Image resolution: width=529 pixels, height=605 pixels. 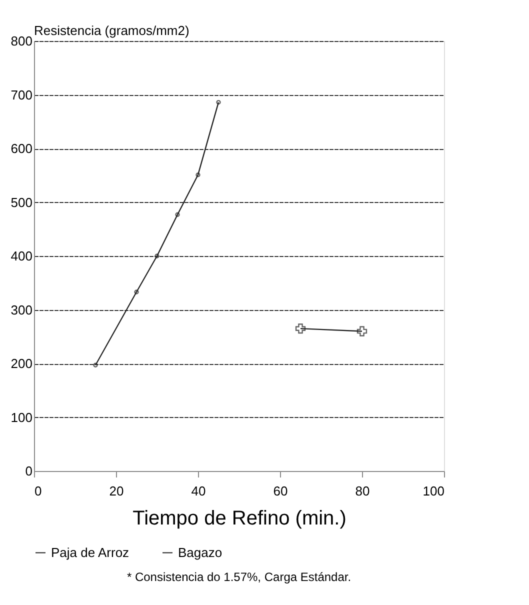 What do you see at coordinates (239, 577) in the screenshot?
I see `text: * Consistencia do 1.57%, Carga Estándar.` at bounding box center [239, 577].